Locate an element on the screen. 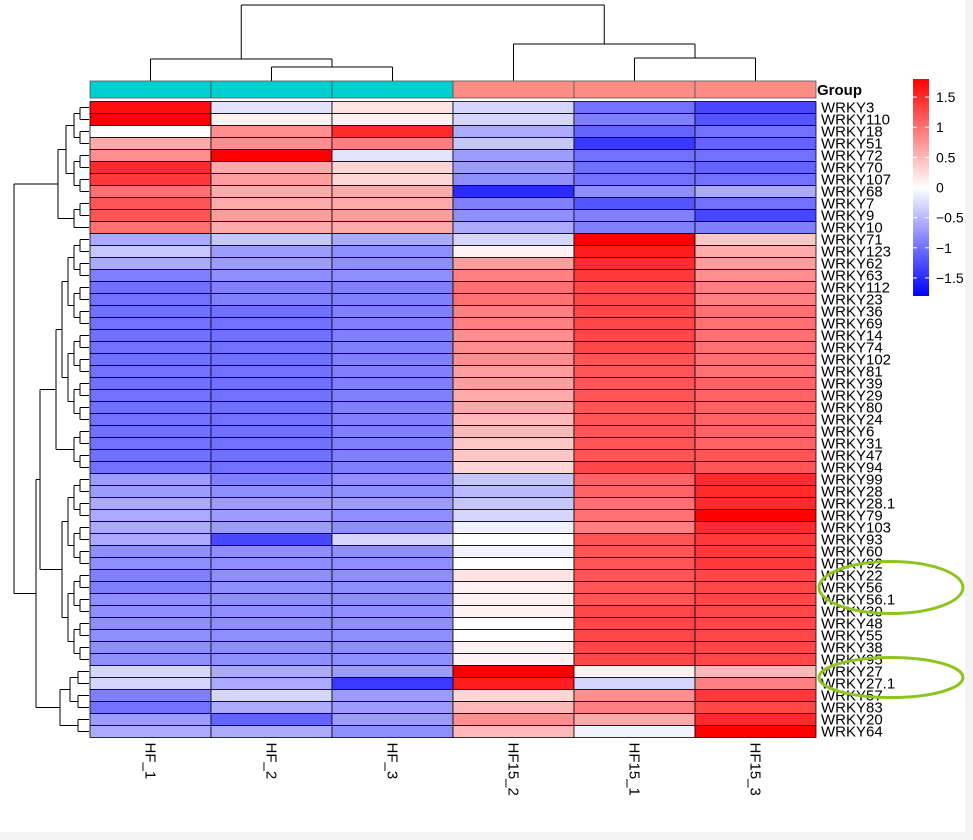 Image resolution: width=973 pixels, height=840 pixels. row-label: WRKY83 is located at coordinates (852, 708).